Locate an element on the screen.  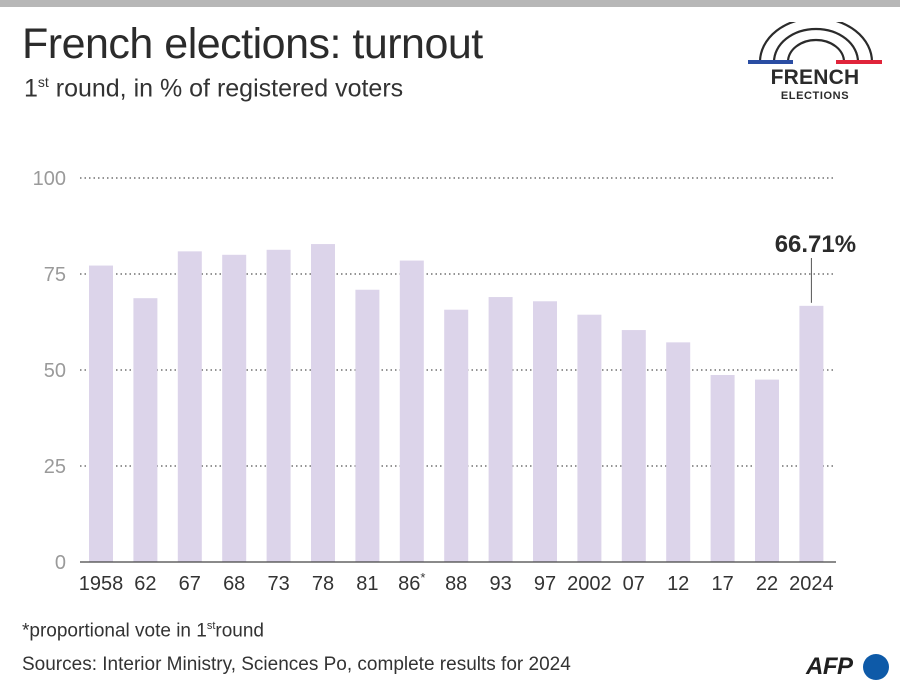
x-tick-label: 07 is located at coordinates (634, 584).